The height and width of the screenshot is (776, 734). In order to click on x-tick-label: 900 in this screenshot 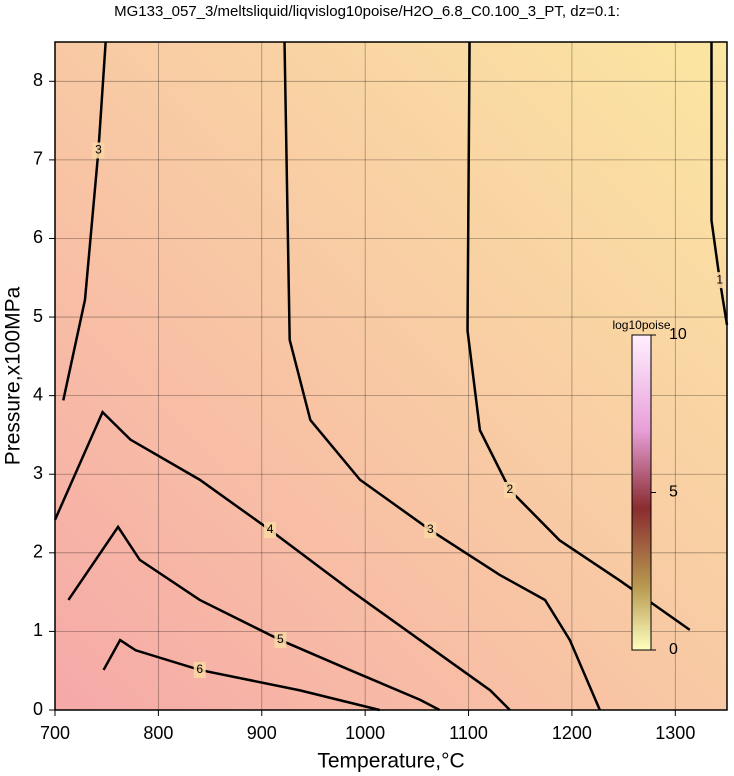, I will do `click(262, 733)`.